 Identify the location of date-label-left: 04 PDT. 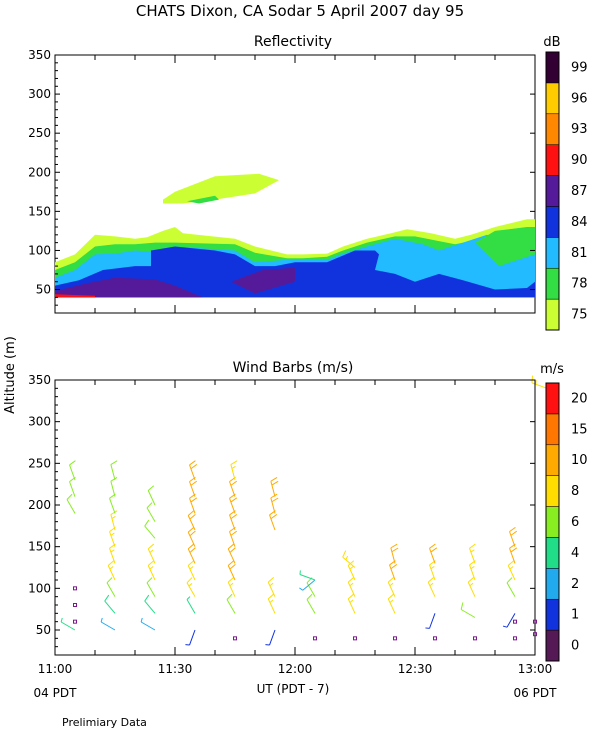
(56, 693).